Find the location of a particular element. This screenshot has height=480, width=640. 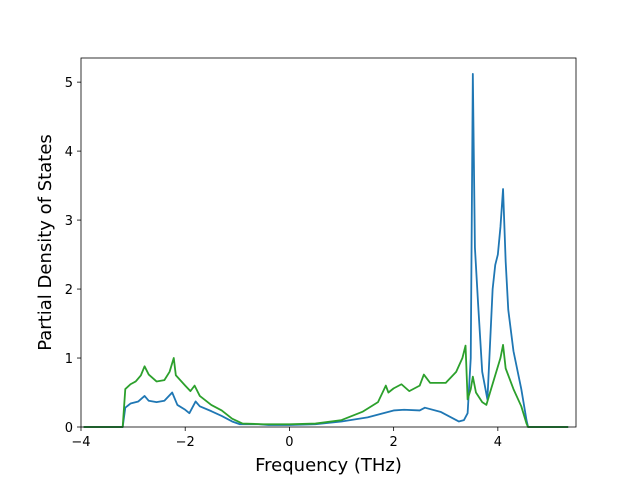

x-axis-ticks: −4 −2 0 2 4 is located at coordinates (286, 438).